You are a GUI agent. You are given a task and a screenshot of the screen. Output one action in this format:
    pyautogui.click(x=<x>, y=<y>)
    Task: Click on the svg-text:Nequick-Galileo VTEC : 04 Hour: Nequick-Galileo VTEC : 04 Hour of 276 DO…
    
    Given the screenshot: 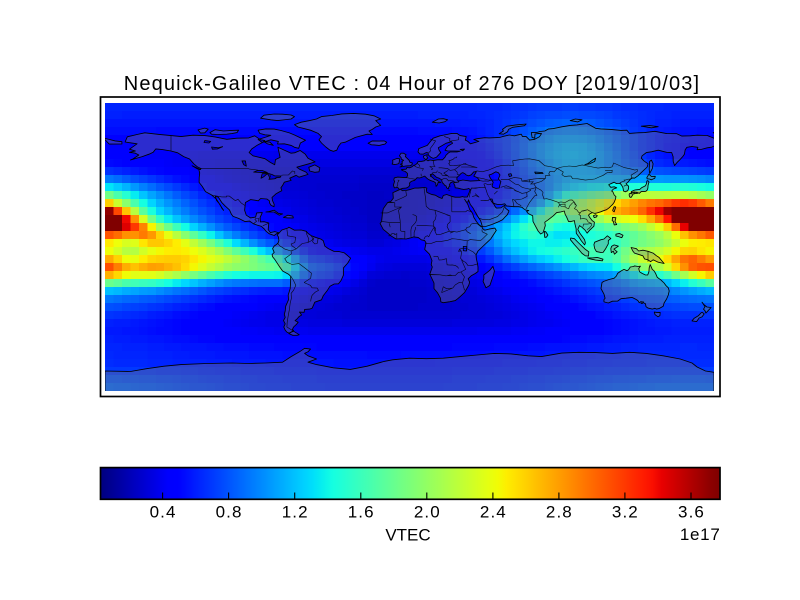 What is the action you would take?
    pyautogui.click(x=412, y=84)
    